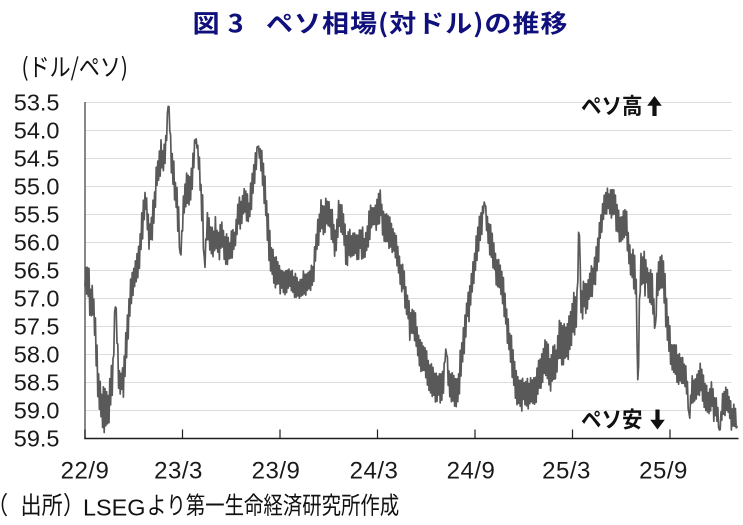  What do you see at coordinates (276, 471) in the screenshot?
I see `svg-text: 23/9` at bounding box center [276, 471].